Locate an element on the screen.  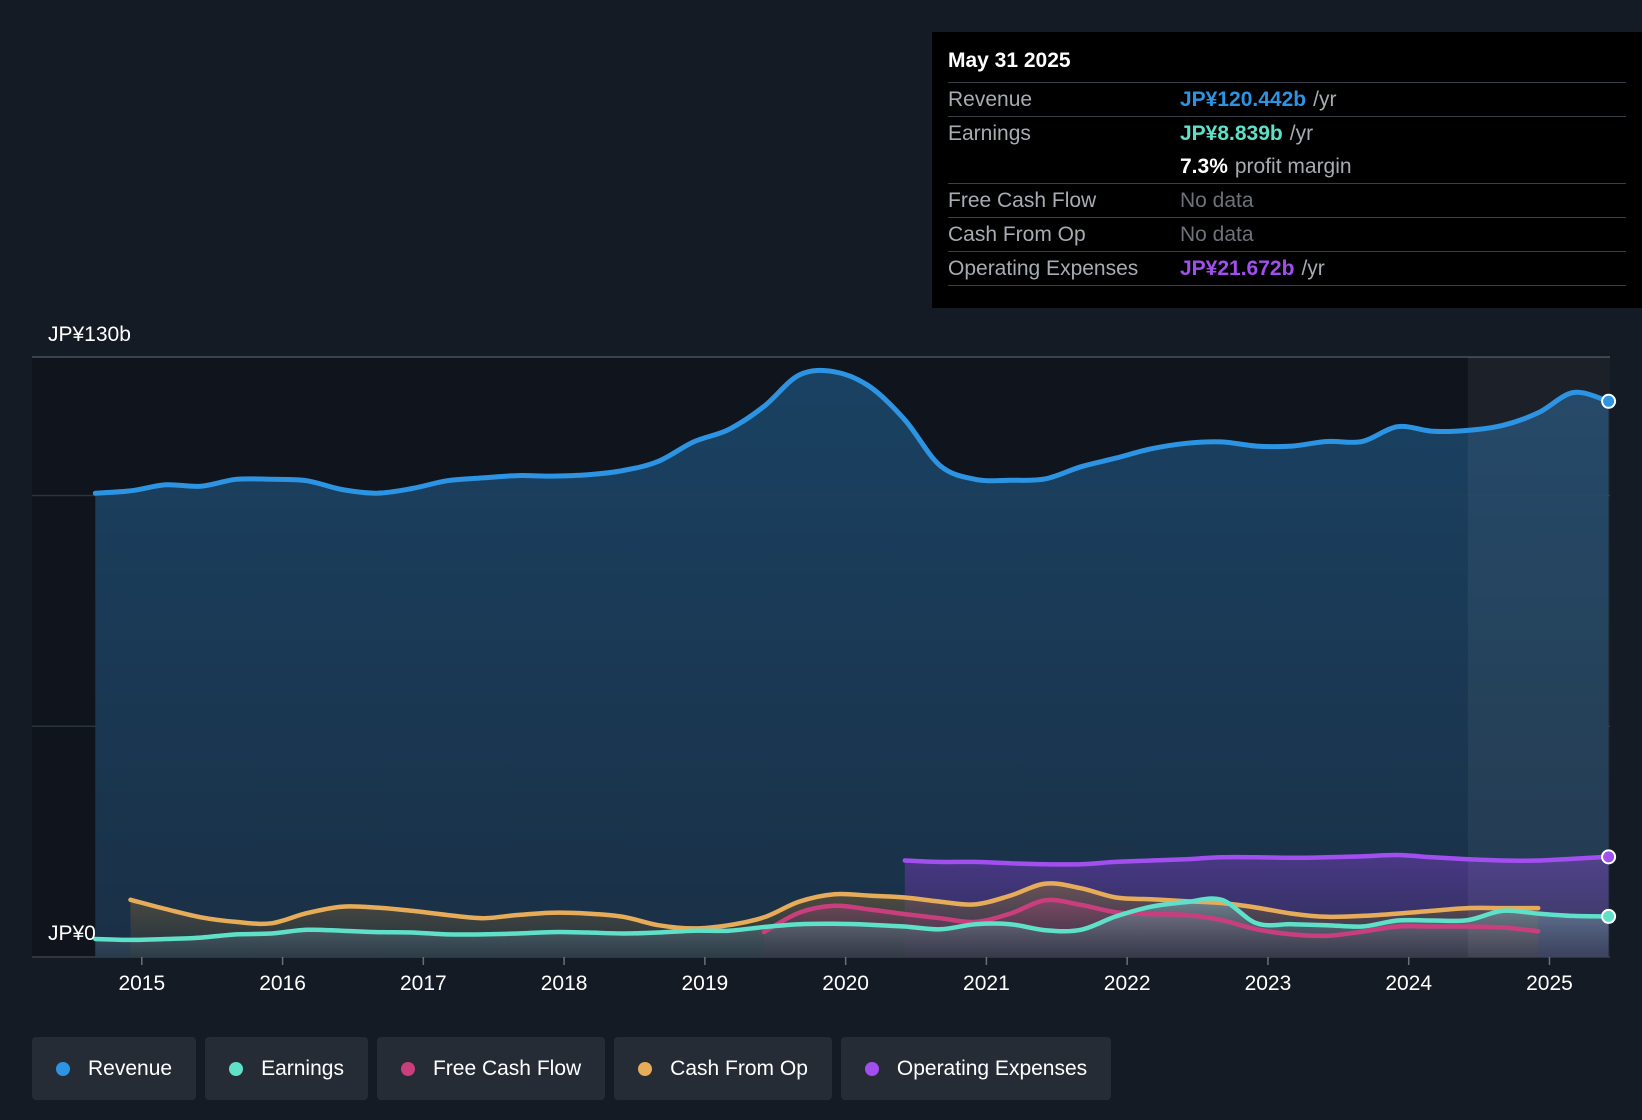
earnings-dot-icon is located at coordinates (236, 1068).